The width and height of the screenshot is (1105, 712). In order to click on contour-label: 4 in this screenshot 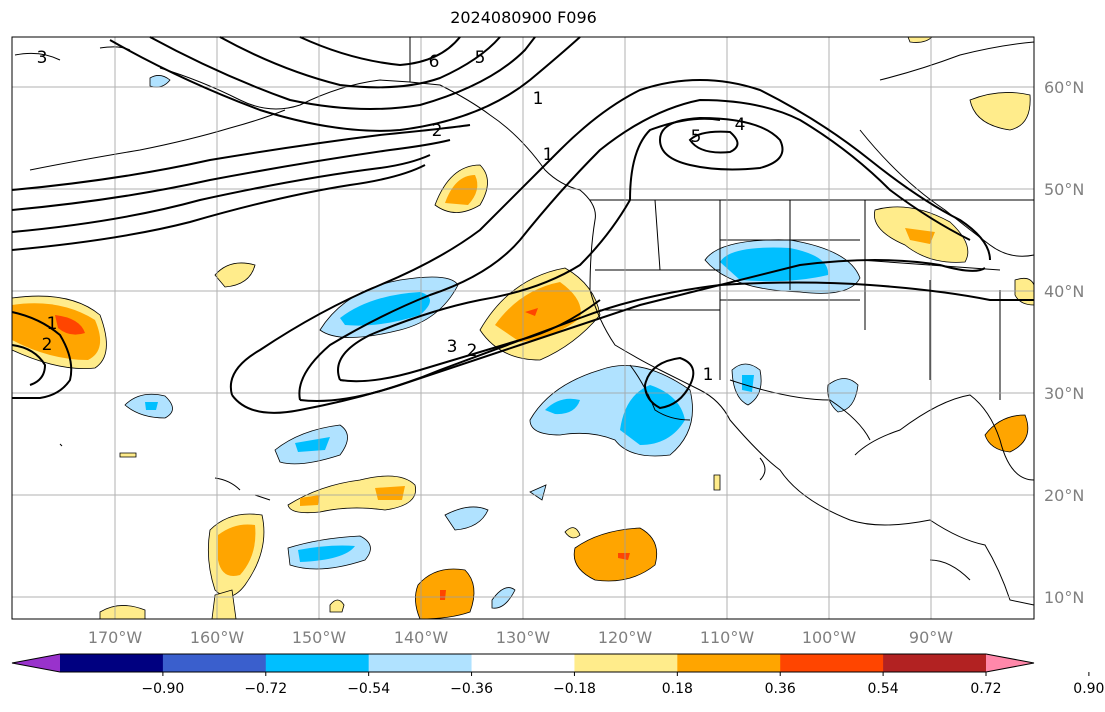, I will do `click(740, 125)`.